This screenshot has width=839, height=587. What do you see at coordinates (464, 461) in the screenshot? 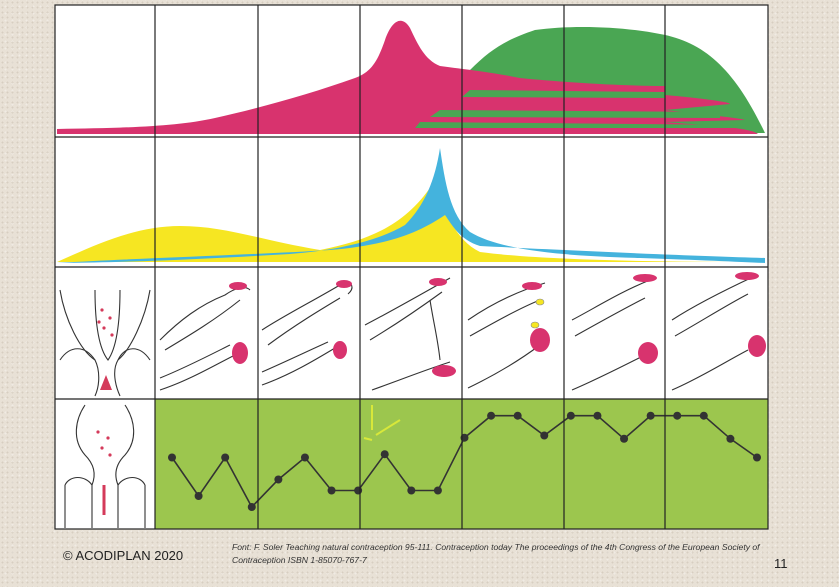
I see `temperature-points` at bounding box center [464, 461].